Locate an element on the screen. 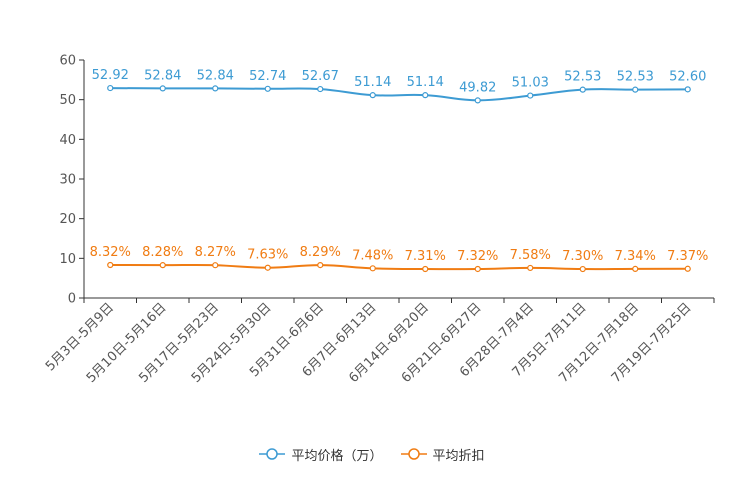 This screenshot has width=744, height=496. data-label: 8.28% is located at coordinates (162, 252).